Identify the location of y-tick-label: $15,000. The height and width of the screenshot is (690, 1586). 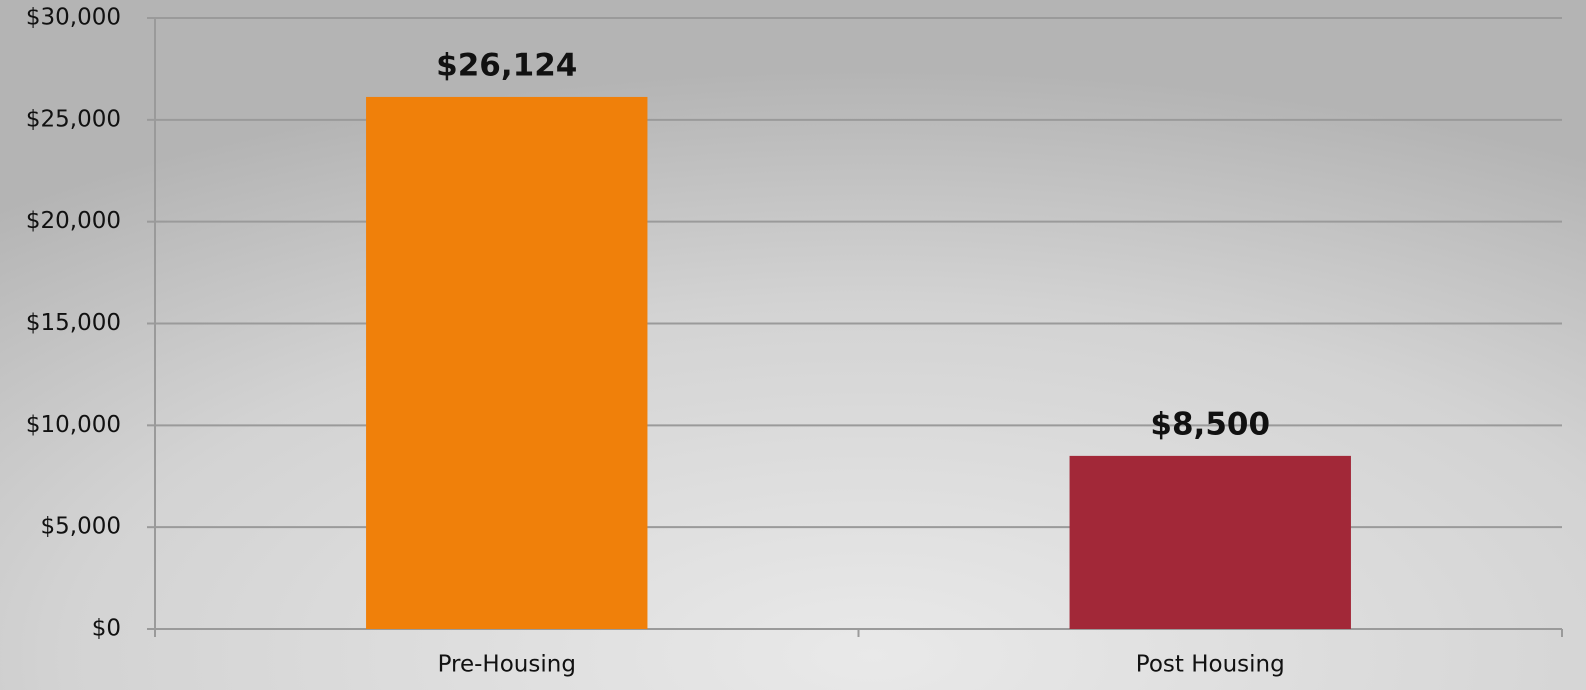
(73, 323).